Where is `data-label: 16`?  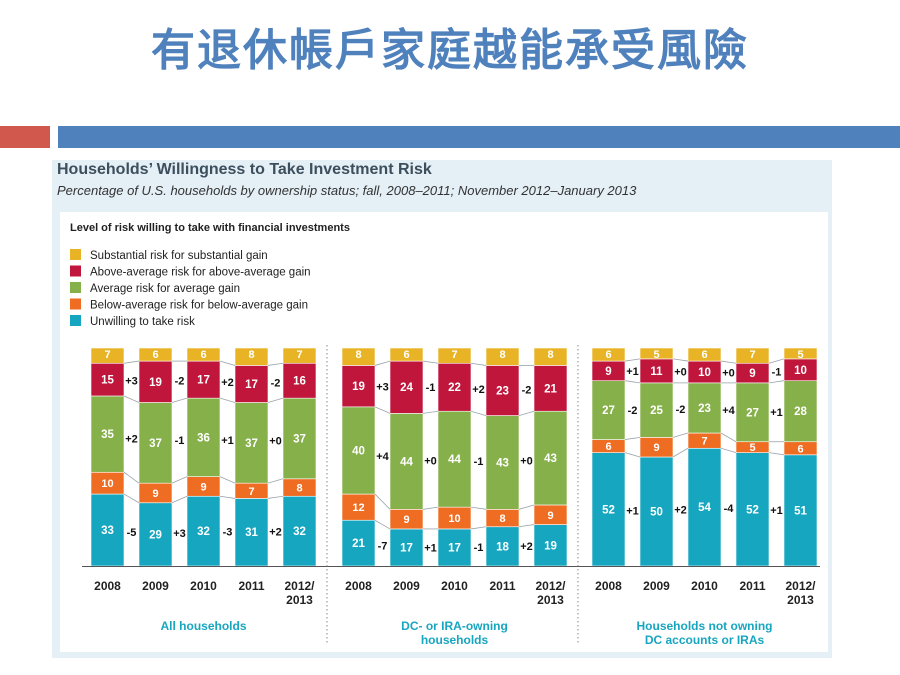
data-label: 16 is located at coordinates (299, 382).